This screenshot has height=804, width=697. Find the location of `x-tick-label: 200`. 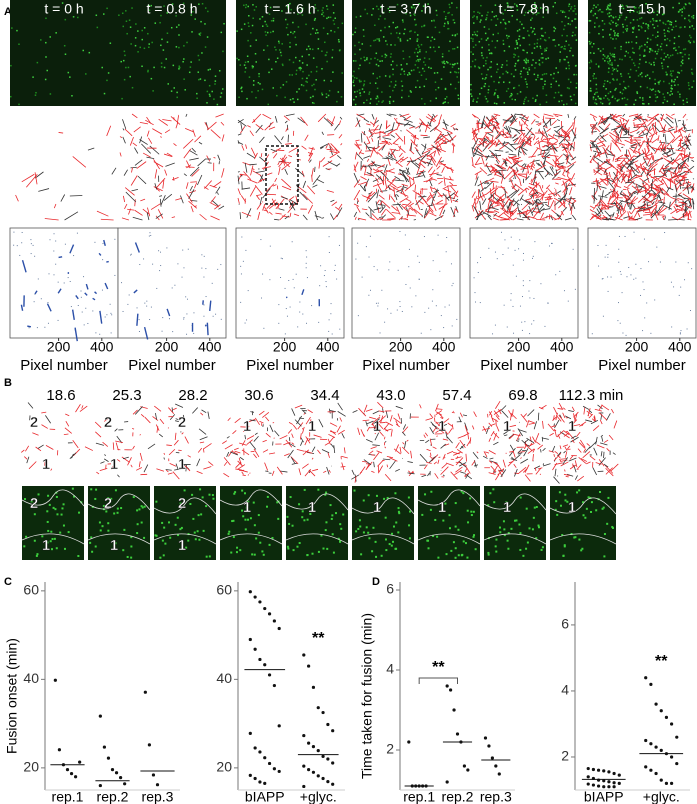

x-tick-label: 200 is located at coordinates (401, 347).